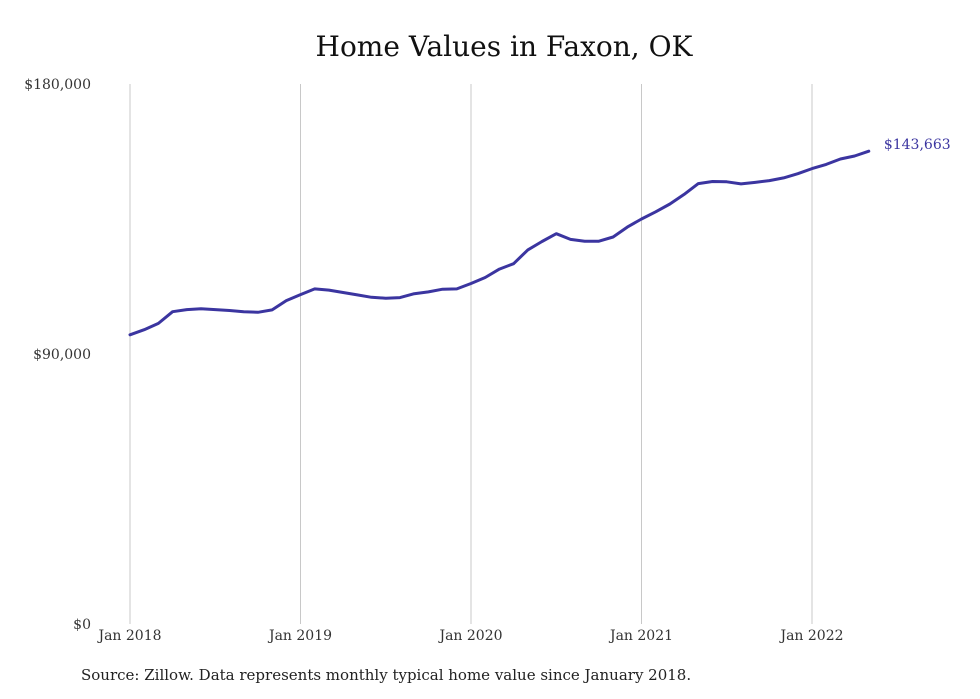 The height and width of the screenshot is (699, 980). What do you see at coordinates (504, 46) in the screenshot?
I see `chart-title: Home Values in Faxon, OK` at bounding box center [504, 46].